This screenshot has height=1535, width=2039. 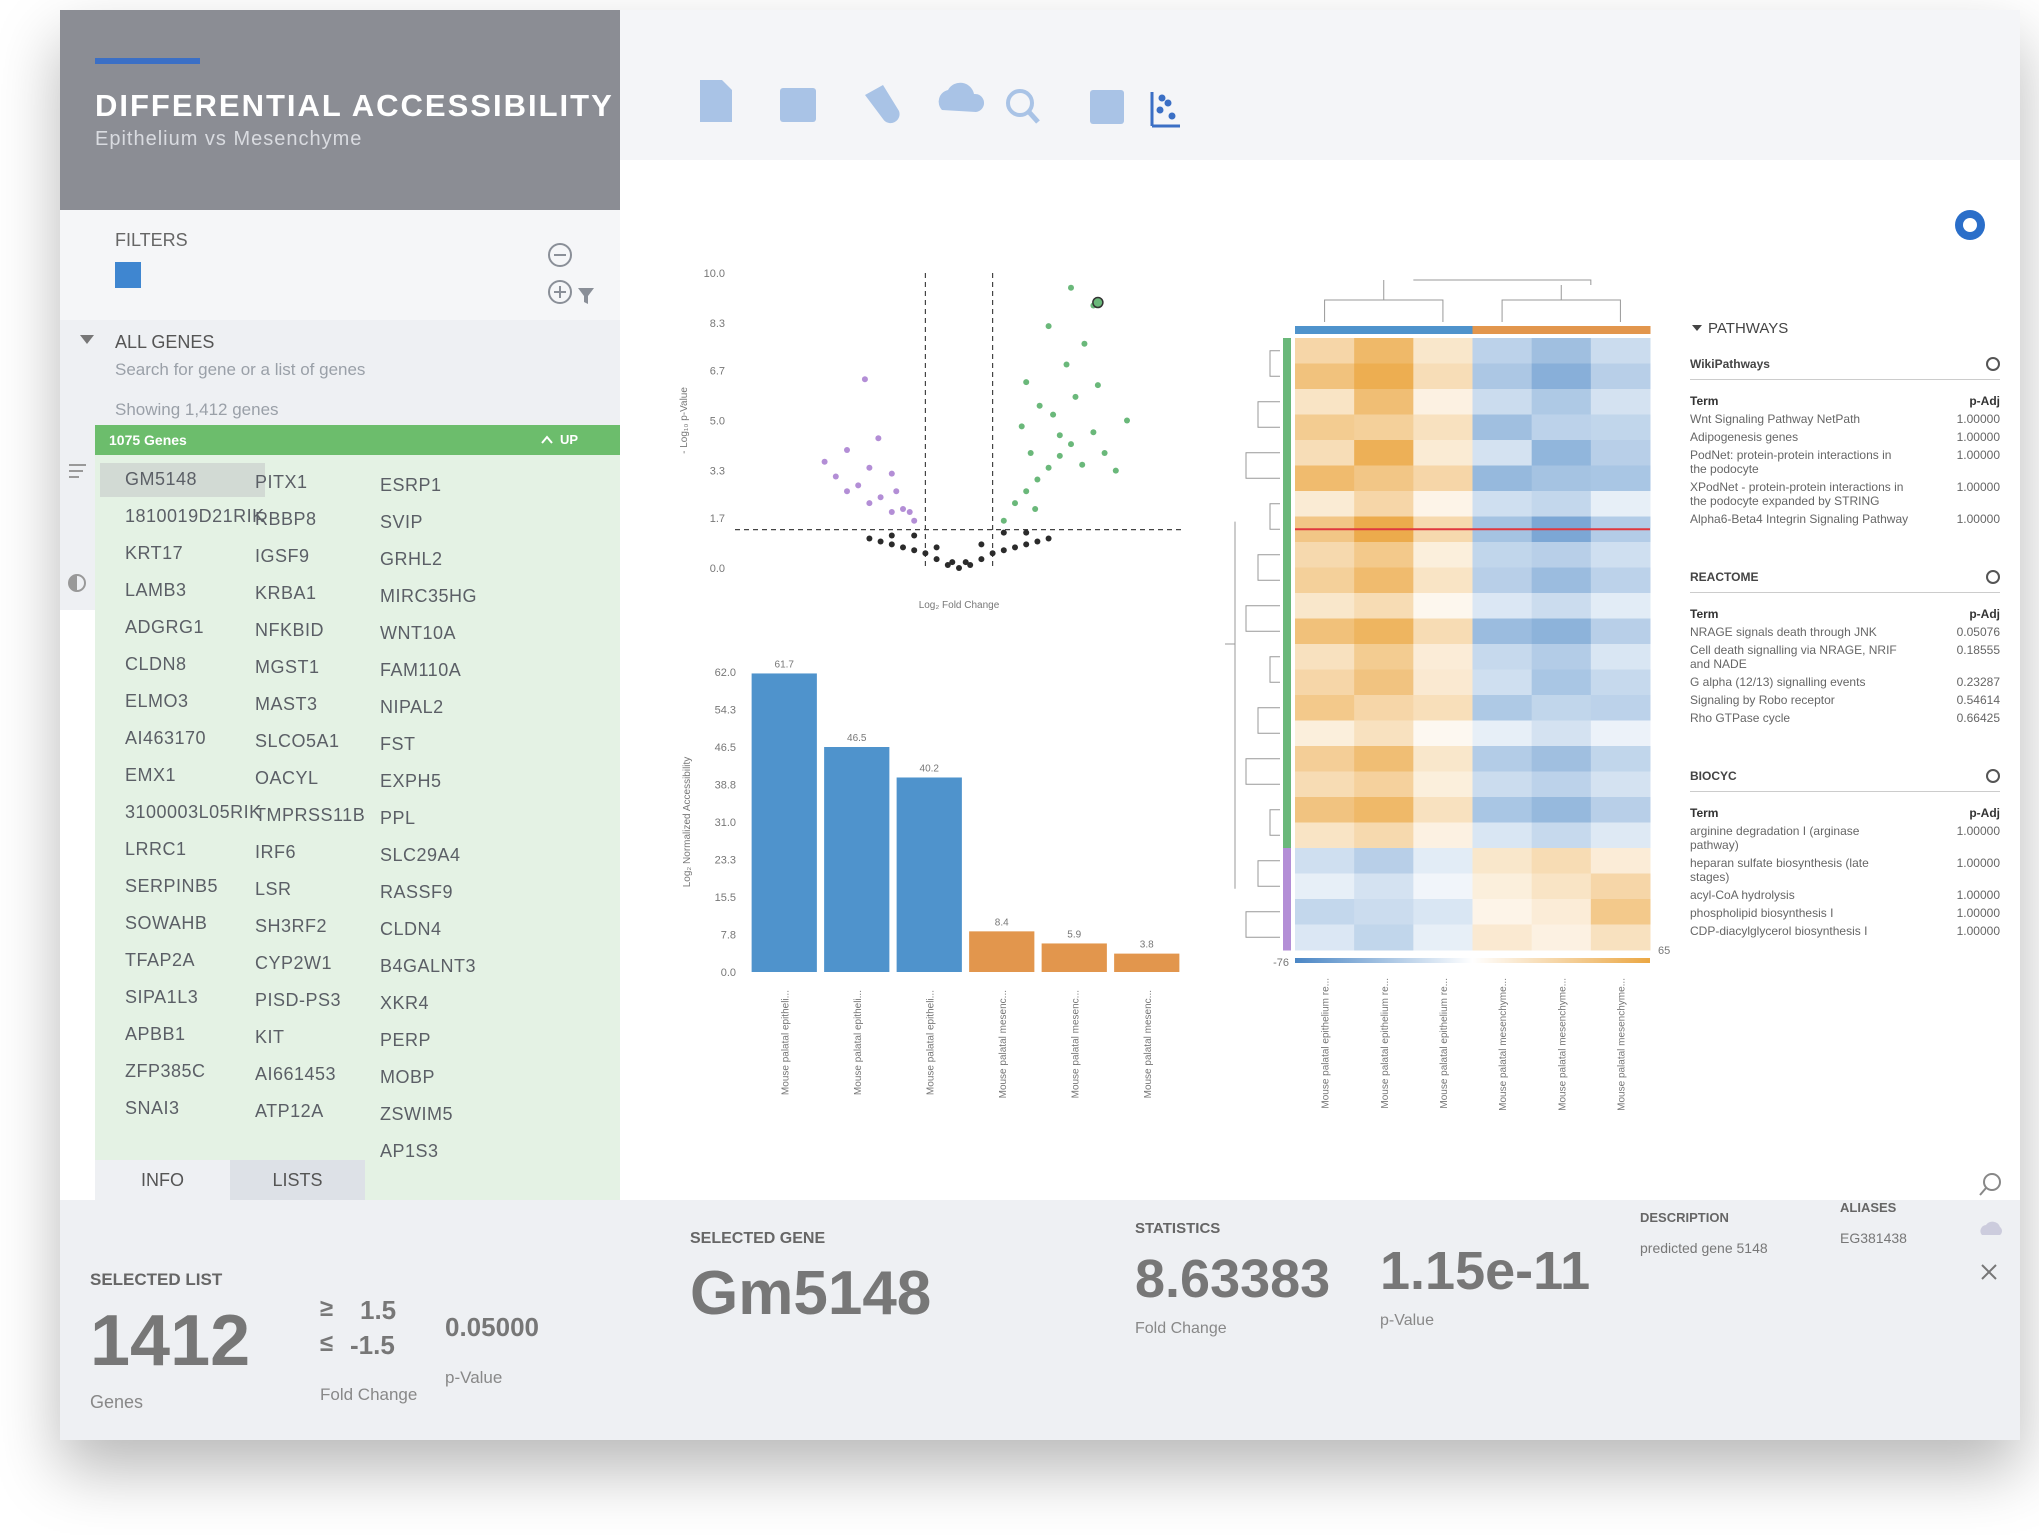 What do you see at coordinates (1093, 432) in the screenshot?
I see `point` at bounding box center [1093, 432].